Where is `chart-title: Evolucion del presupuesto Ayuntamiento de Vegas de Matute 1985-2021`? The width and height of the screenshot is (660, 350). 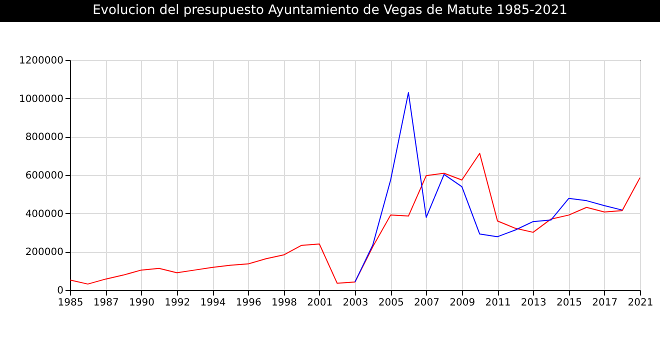 chart-title: Evolucion del presupuesto Ayuntamiento de Vegas de Matute 1985-2021 is located at coordinates (330, 11).